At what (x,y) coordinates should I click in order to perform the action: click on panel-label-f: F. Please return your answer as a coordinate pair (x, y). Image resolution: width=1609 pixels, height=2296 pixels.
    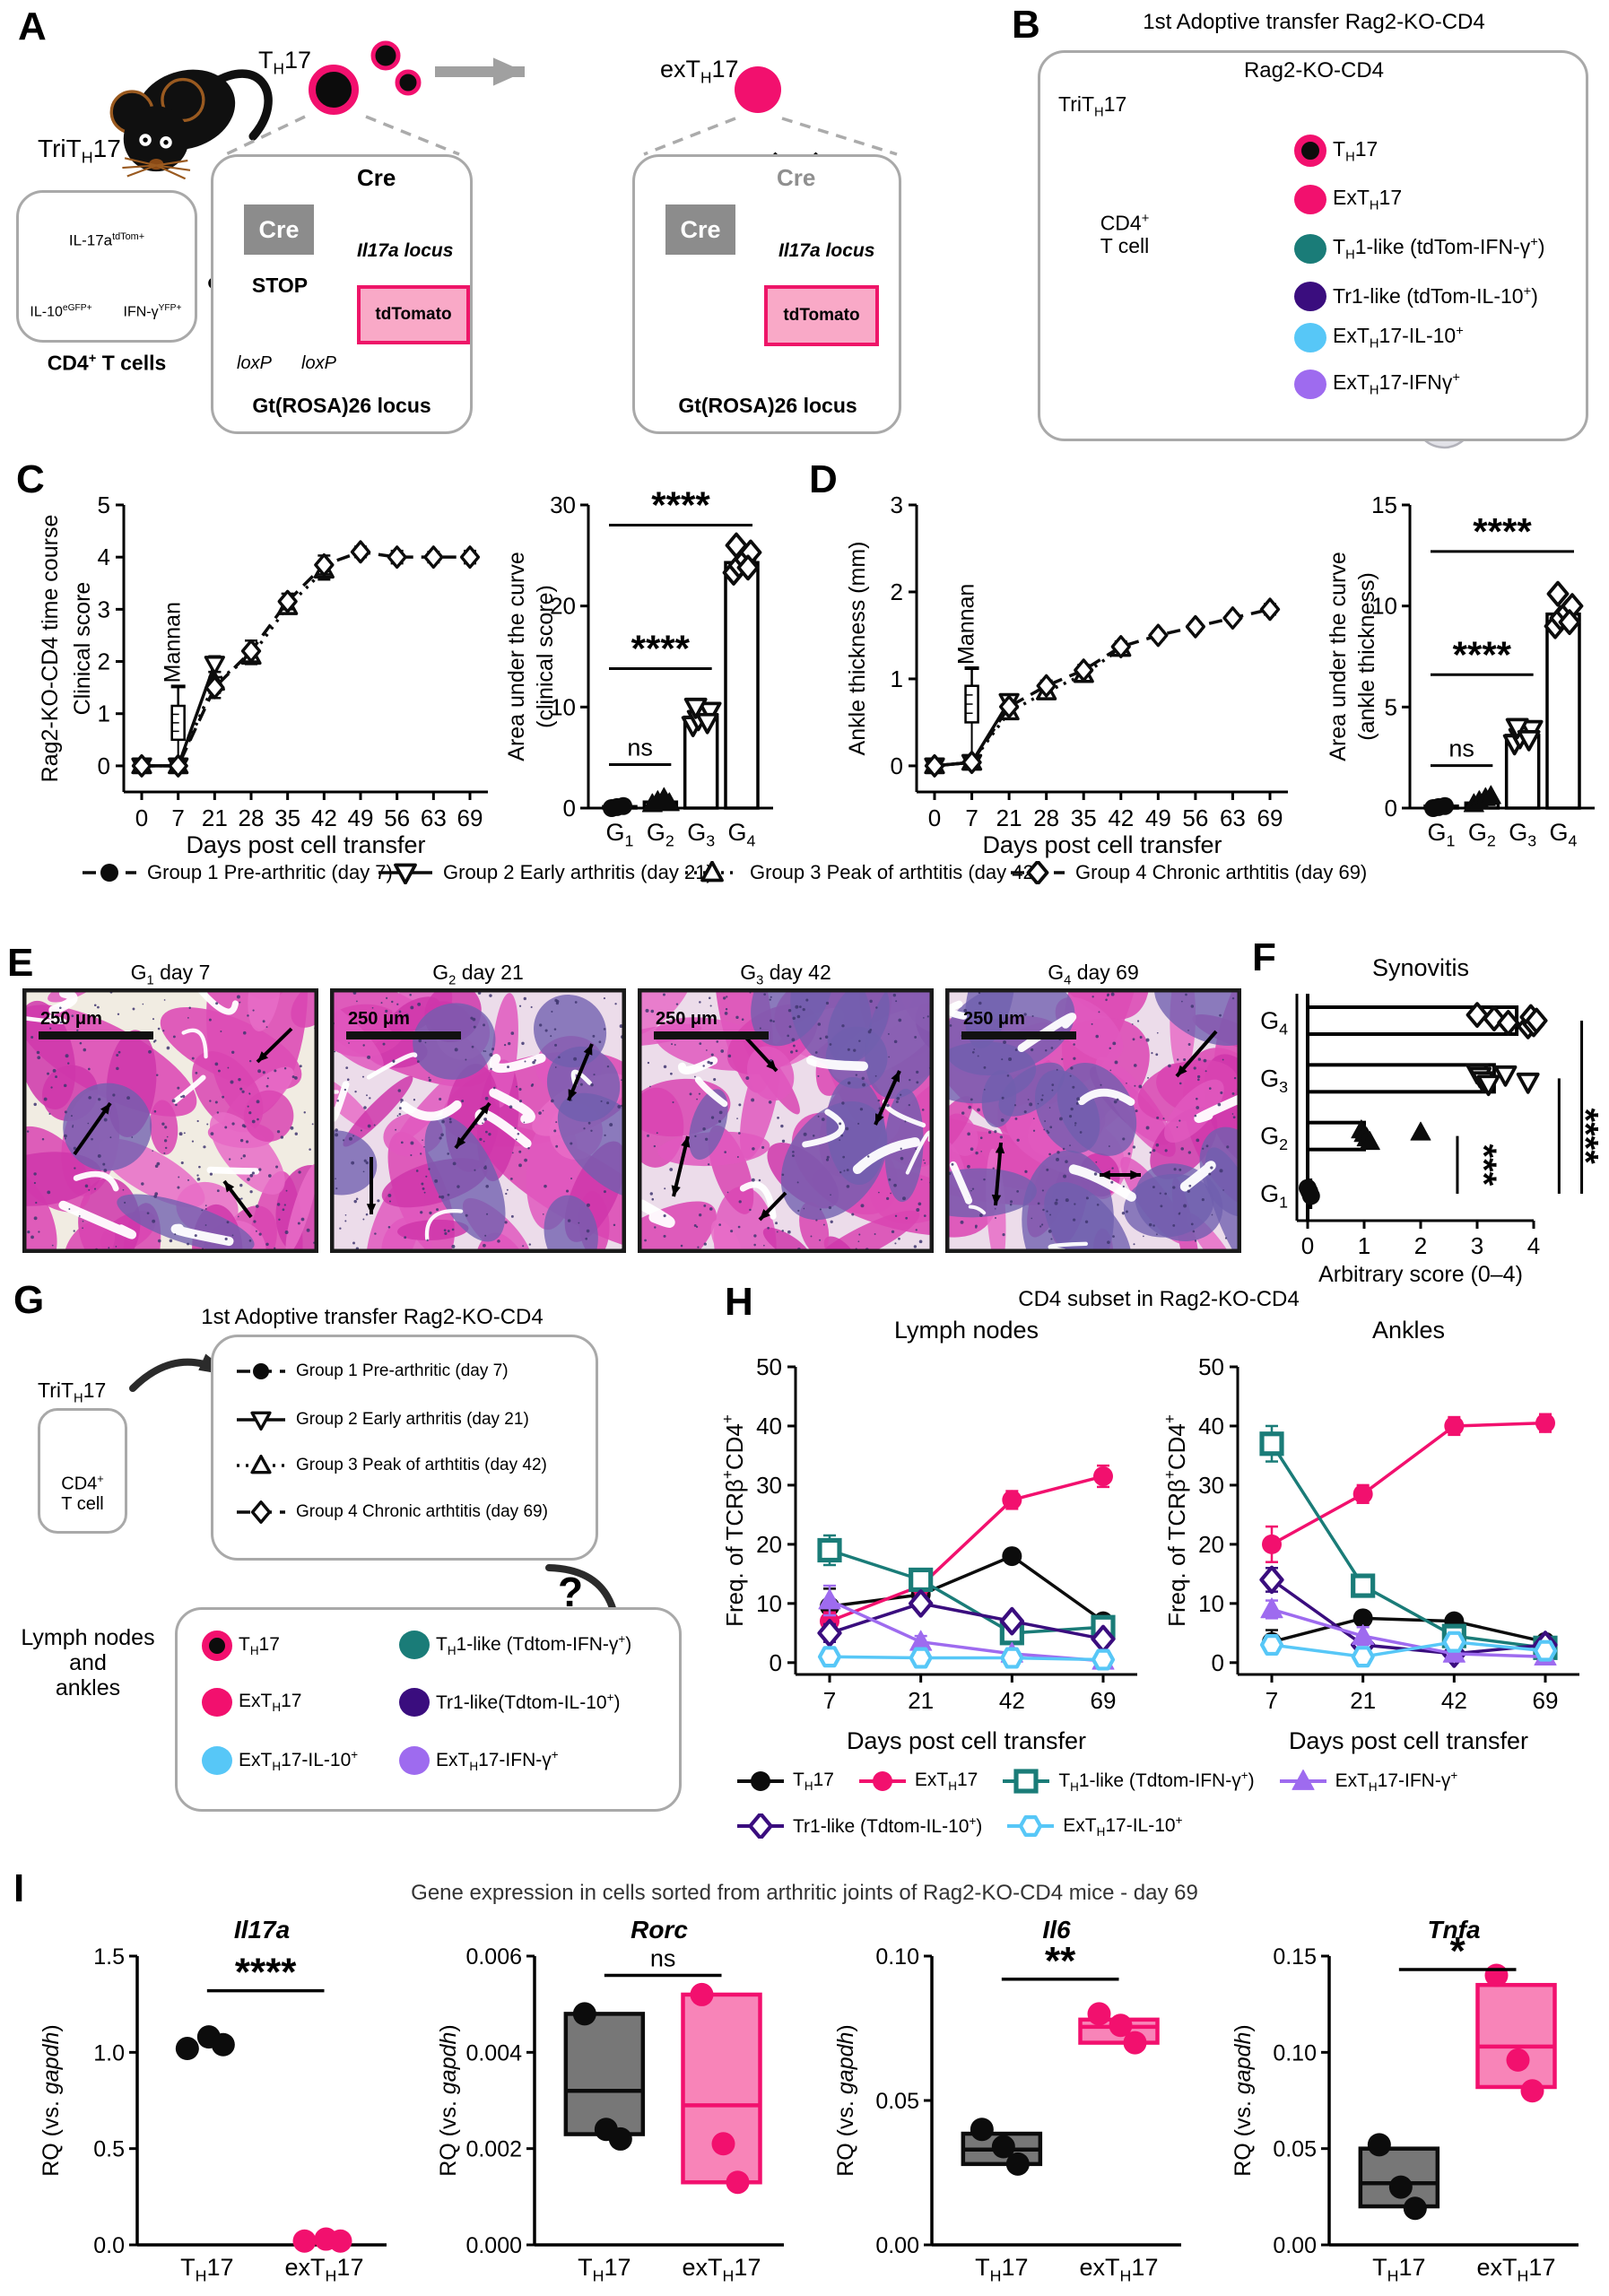
    Looking at the image, I should click on (1264, 957).